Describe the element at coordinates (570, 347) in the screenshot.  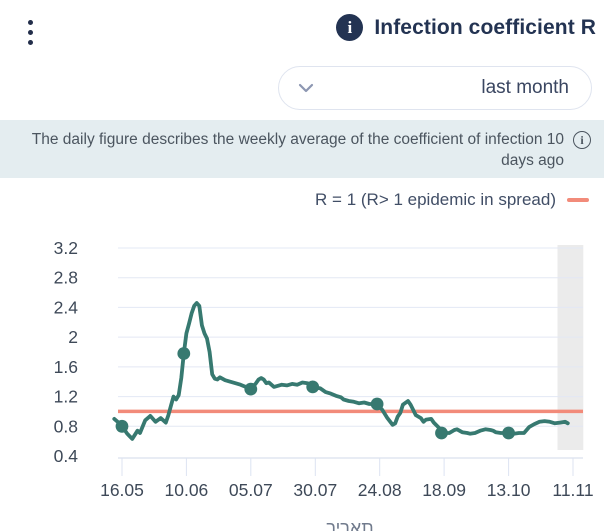
I see `no-data-band` at that location.